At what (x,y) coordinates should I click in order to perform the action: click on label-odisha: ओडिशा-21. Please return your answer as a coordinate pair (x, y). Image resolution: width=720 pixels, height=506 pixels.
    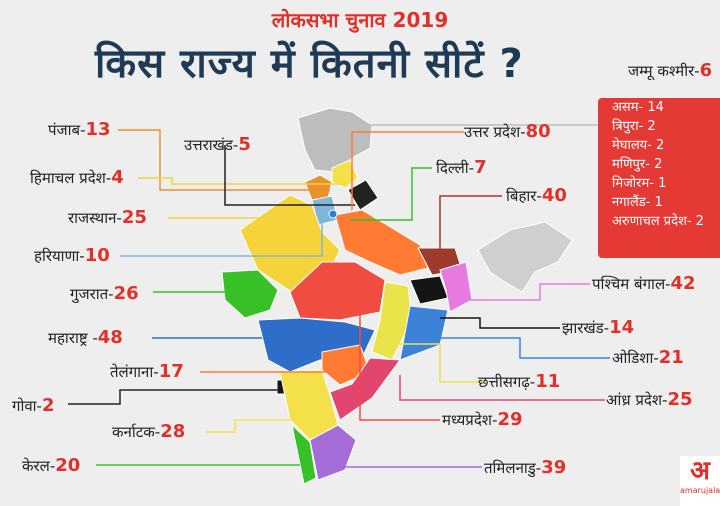
    Looking at the image, I should click on (648, 357).